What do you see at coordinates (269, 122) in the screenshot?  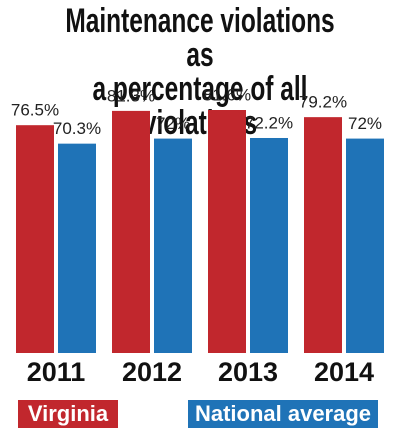 I see `value-label: 72.2%` at bounding box center [269, 122].